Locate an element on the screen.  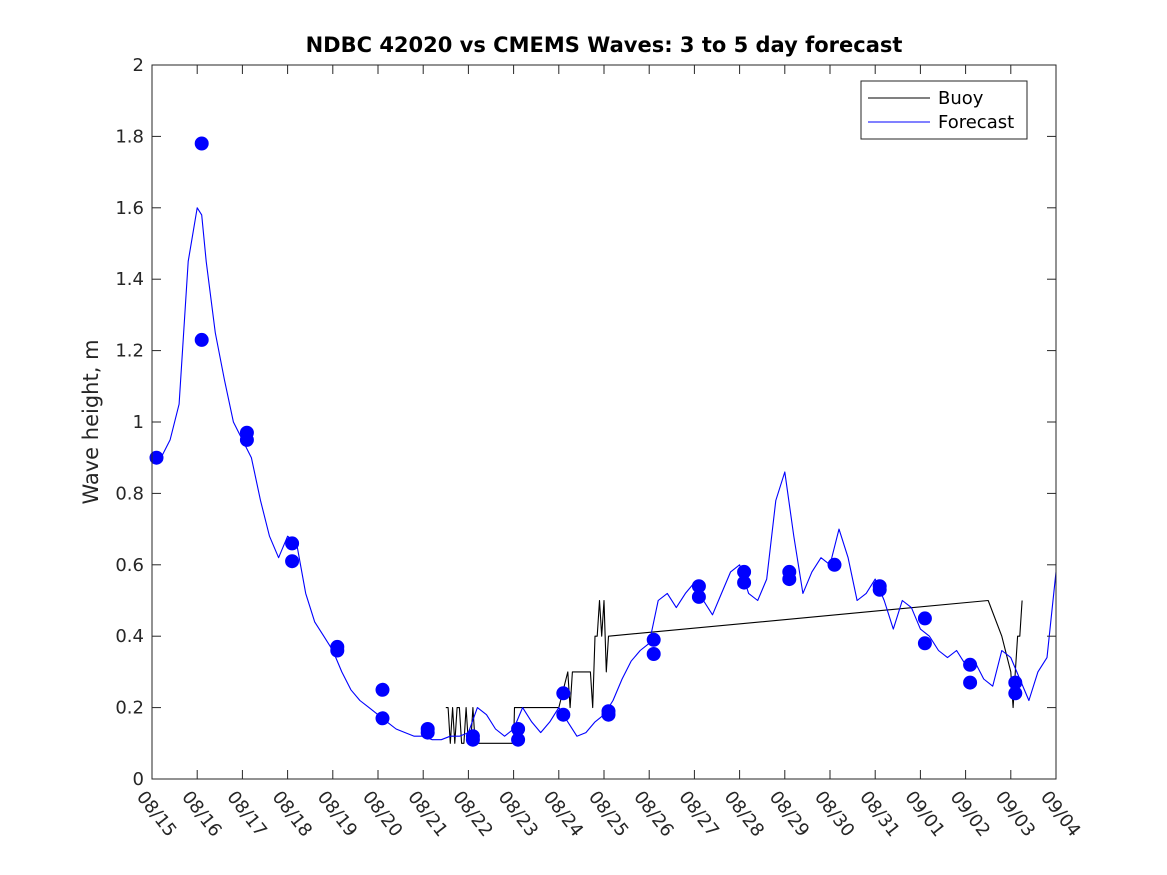
y-tick-label: 0.2 is located at coordinates (129, 708).